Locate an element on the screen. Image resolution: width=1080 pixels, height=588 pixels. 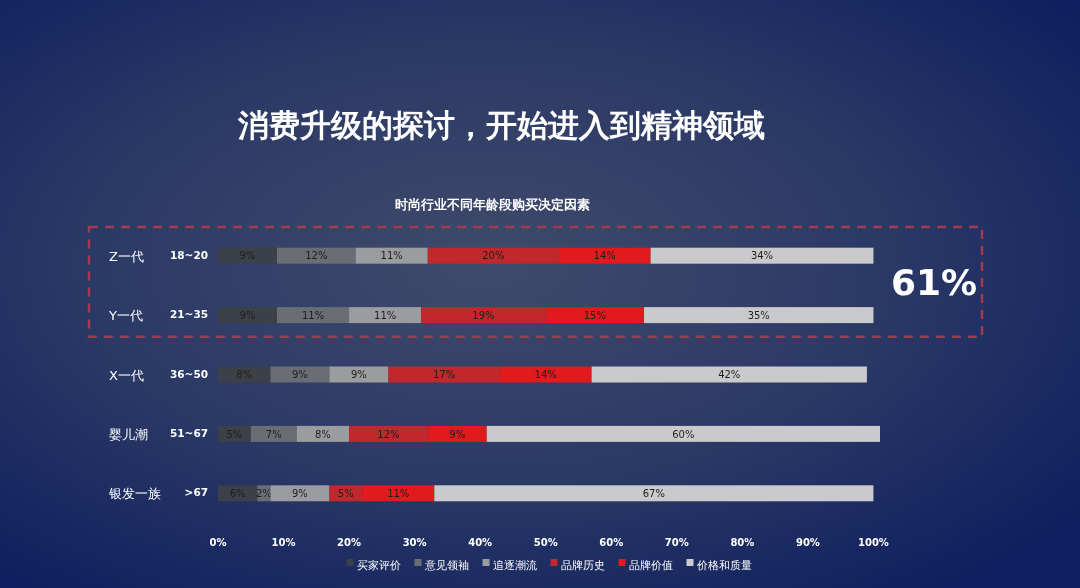
y-tick-label: 婴儿潮 is located at coordinates (128, 434).